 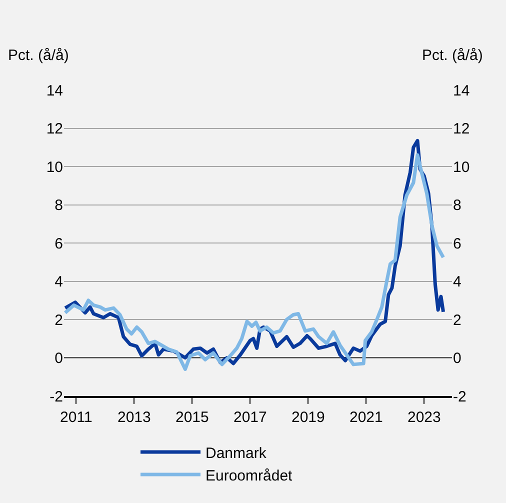 I want to click on x-tick-label: 2013, so click(x=134, y=417).